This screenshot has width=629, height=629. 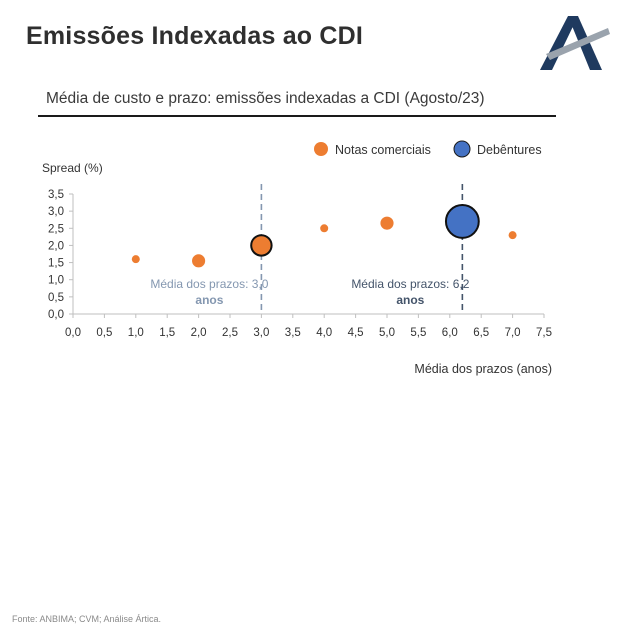 What do you see at coordinates (383, 150) in the screenshot?
I see `legend-label-notas-comerciais: Notas comerciais` at bounding box center [383, 150].